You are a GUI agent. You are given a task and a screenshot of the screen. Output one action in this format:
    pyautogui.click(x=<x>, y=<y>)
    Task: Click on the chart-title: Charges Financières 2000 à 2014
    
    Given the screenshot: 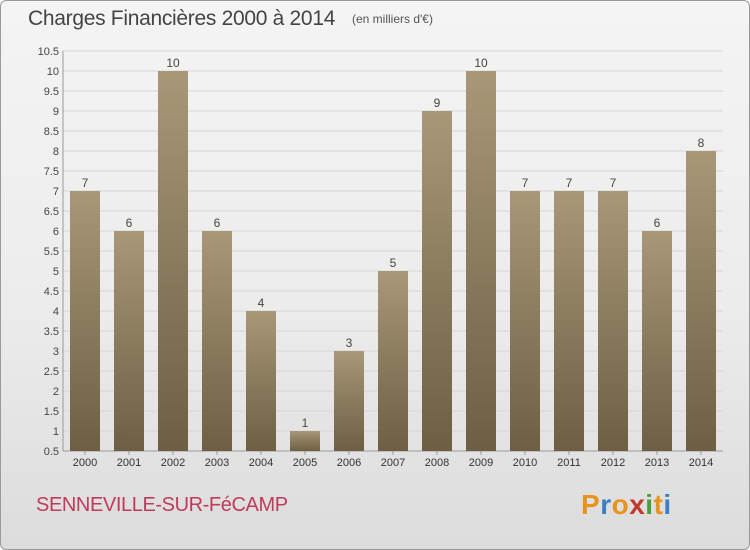 What is the action you would take?
    pyautogui.click(x=182, y=18)
    